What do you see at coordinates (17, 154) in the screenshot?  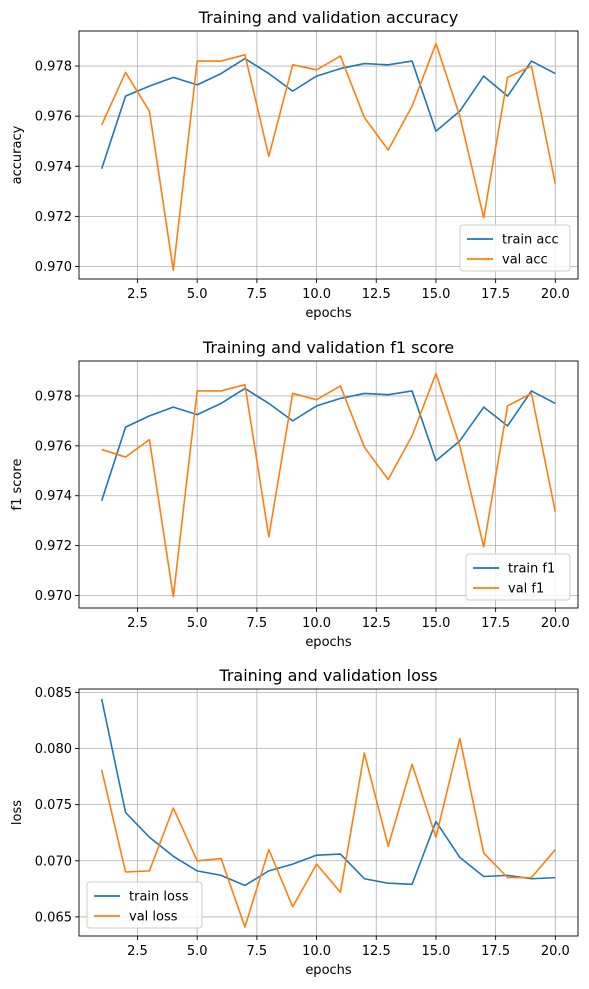 I see `y-axis-label: accuracy` at bounding box center [17, 154].